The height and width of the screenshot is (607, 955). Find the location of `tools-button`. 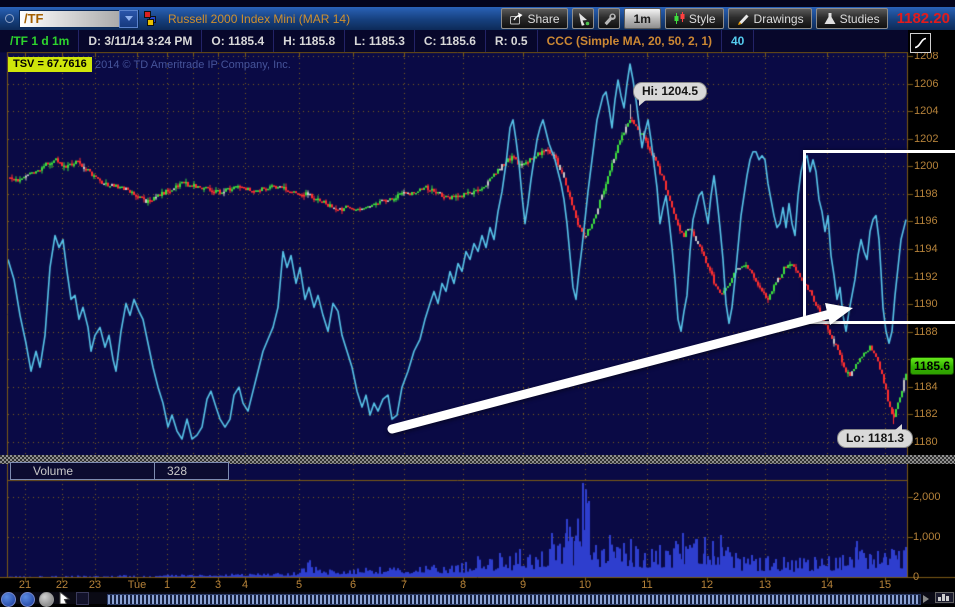

tools-button is located at coordinates (608, 18).